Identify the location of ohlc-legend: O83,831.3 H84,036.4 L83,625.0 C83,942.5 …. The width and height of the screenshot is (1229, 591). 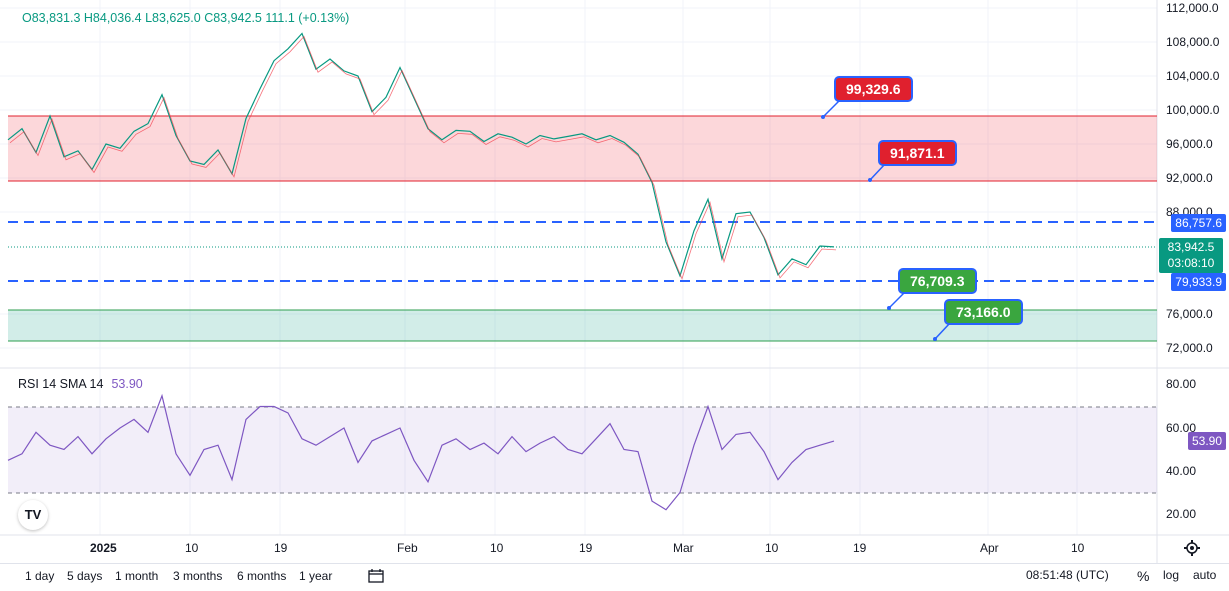
(185, 18).